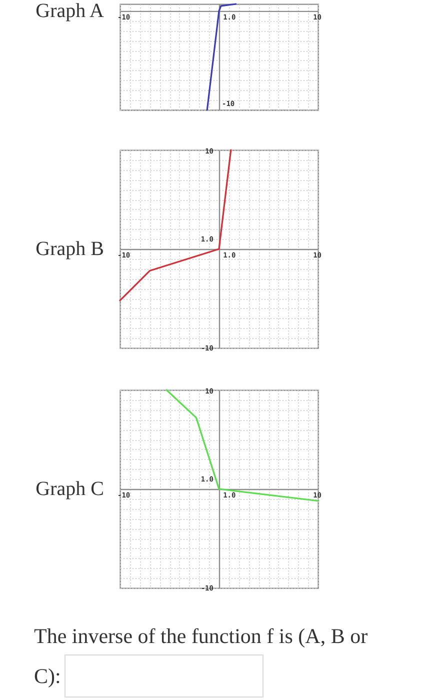  What do you see at coordinates (242, 445) in the screenshot?
I see `line-series` at bounding box center [242, 445].